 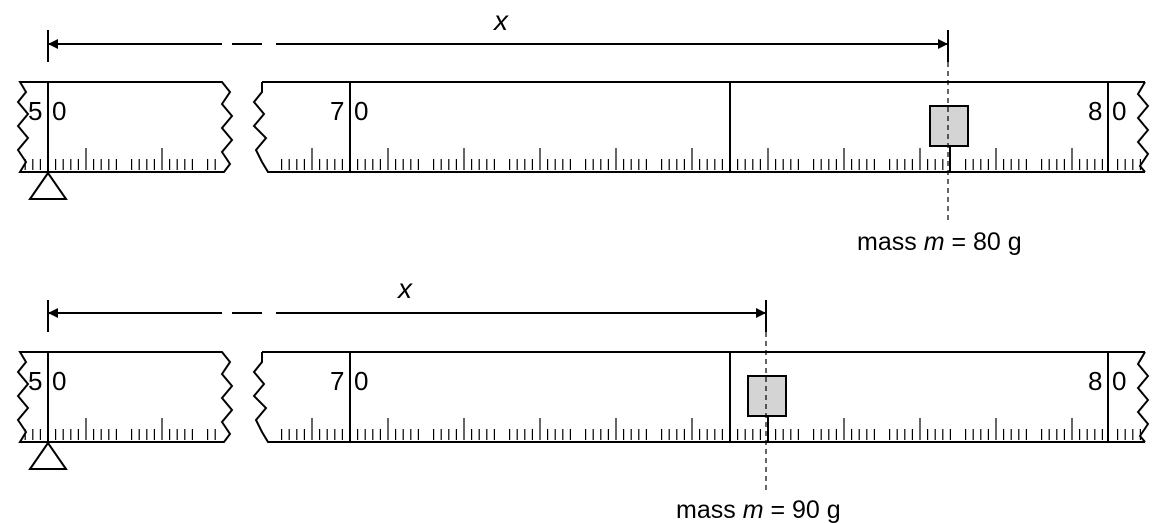 I want to click on mass-label-1: mass m = 80 g, so click(x=939, y=242).